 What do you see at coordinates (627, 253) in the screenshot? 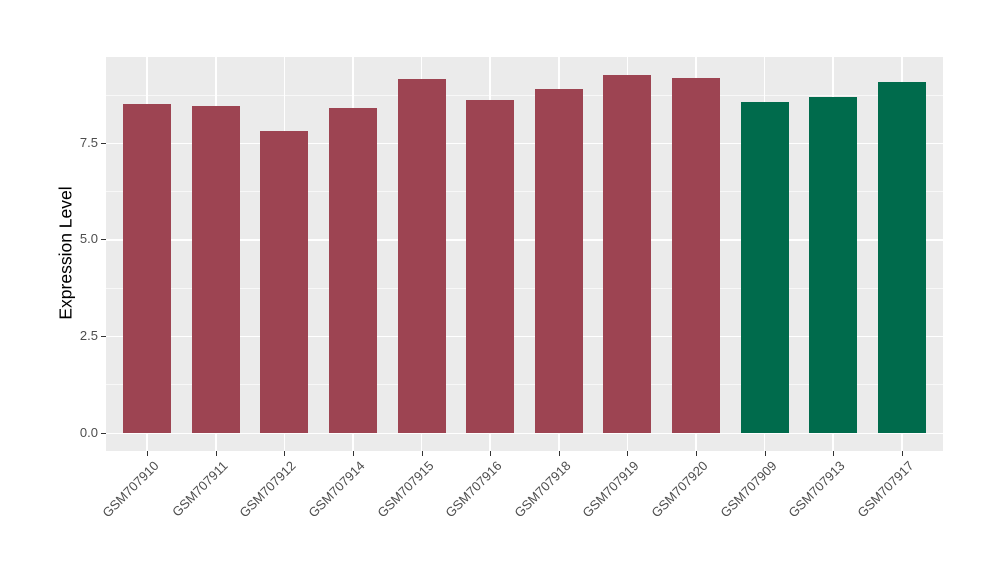
I see `bar-GSM707919` at bounding box center [627, 253].